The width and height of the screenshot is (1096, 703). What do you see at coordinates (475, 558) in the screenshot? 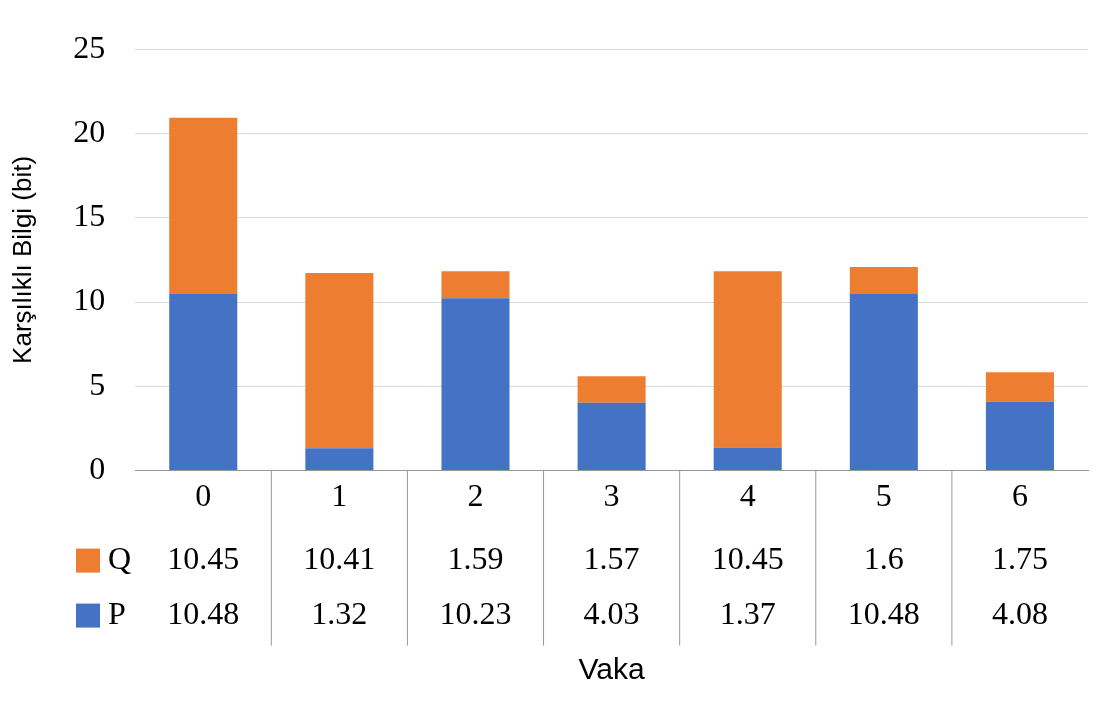
I see `data-label: 1.59` at bounding box center [475, 558].